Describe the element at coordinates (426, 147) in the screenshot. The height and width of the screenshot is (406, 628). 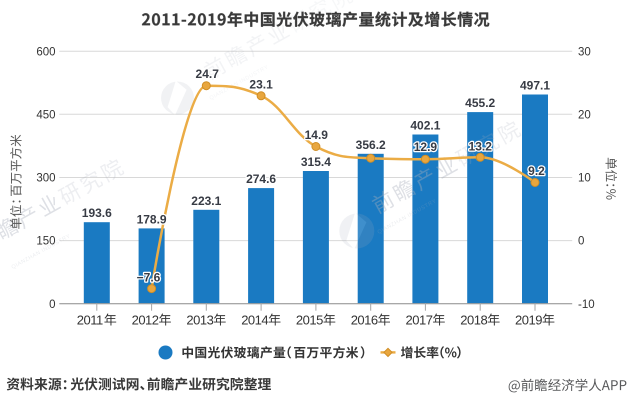
I see `svg-text: 12.9` at that location.